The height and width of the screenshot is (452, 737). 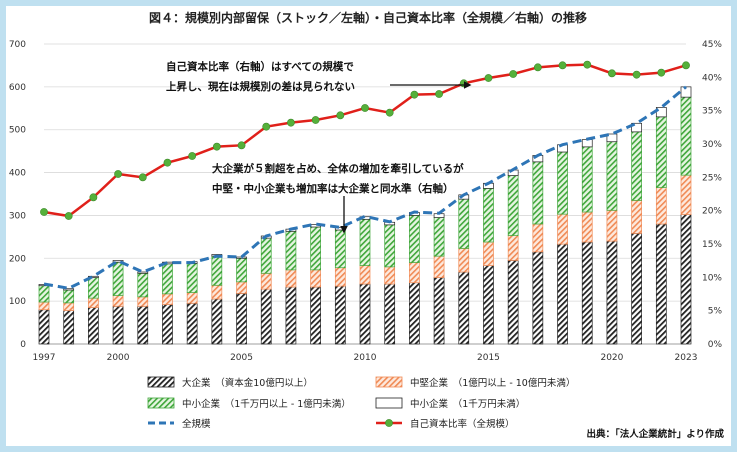 I want to click on y-right-tick-label: 20%, so click(x=712, y=212).